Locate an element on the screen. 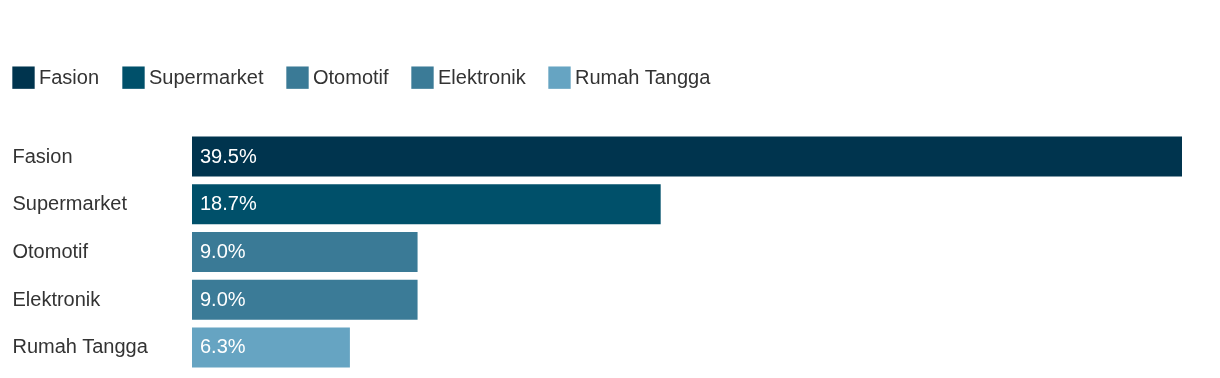 The image size is (1220, 378). legend-label: Supermarket is located at coordinates (206, 76).